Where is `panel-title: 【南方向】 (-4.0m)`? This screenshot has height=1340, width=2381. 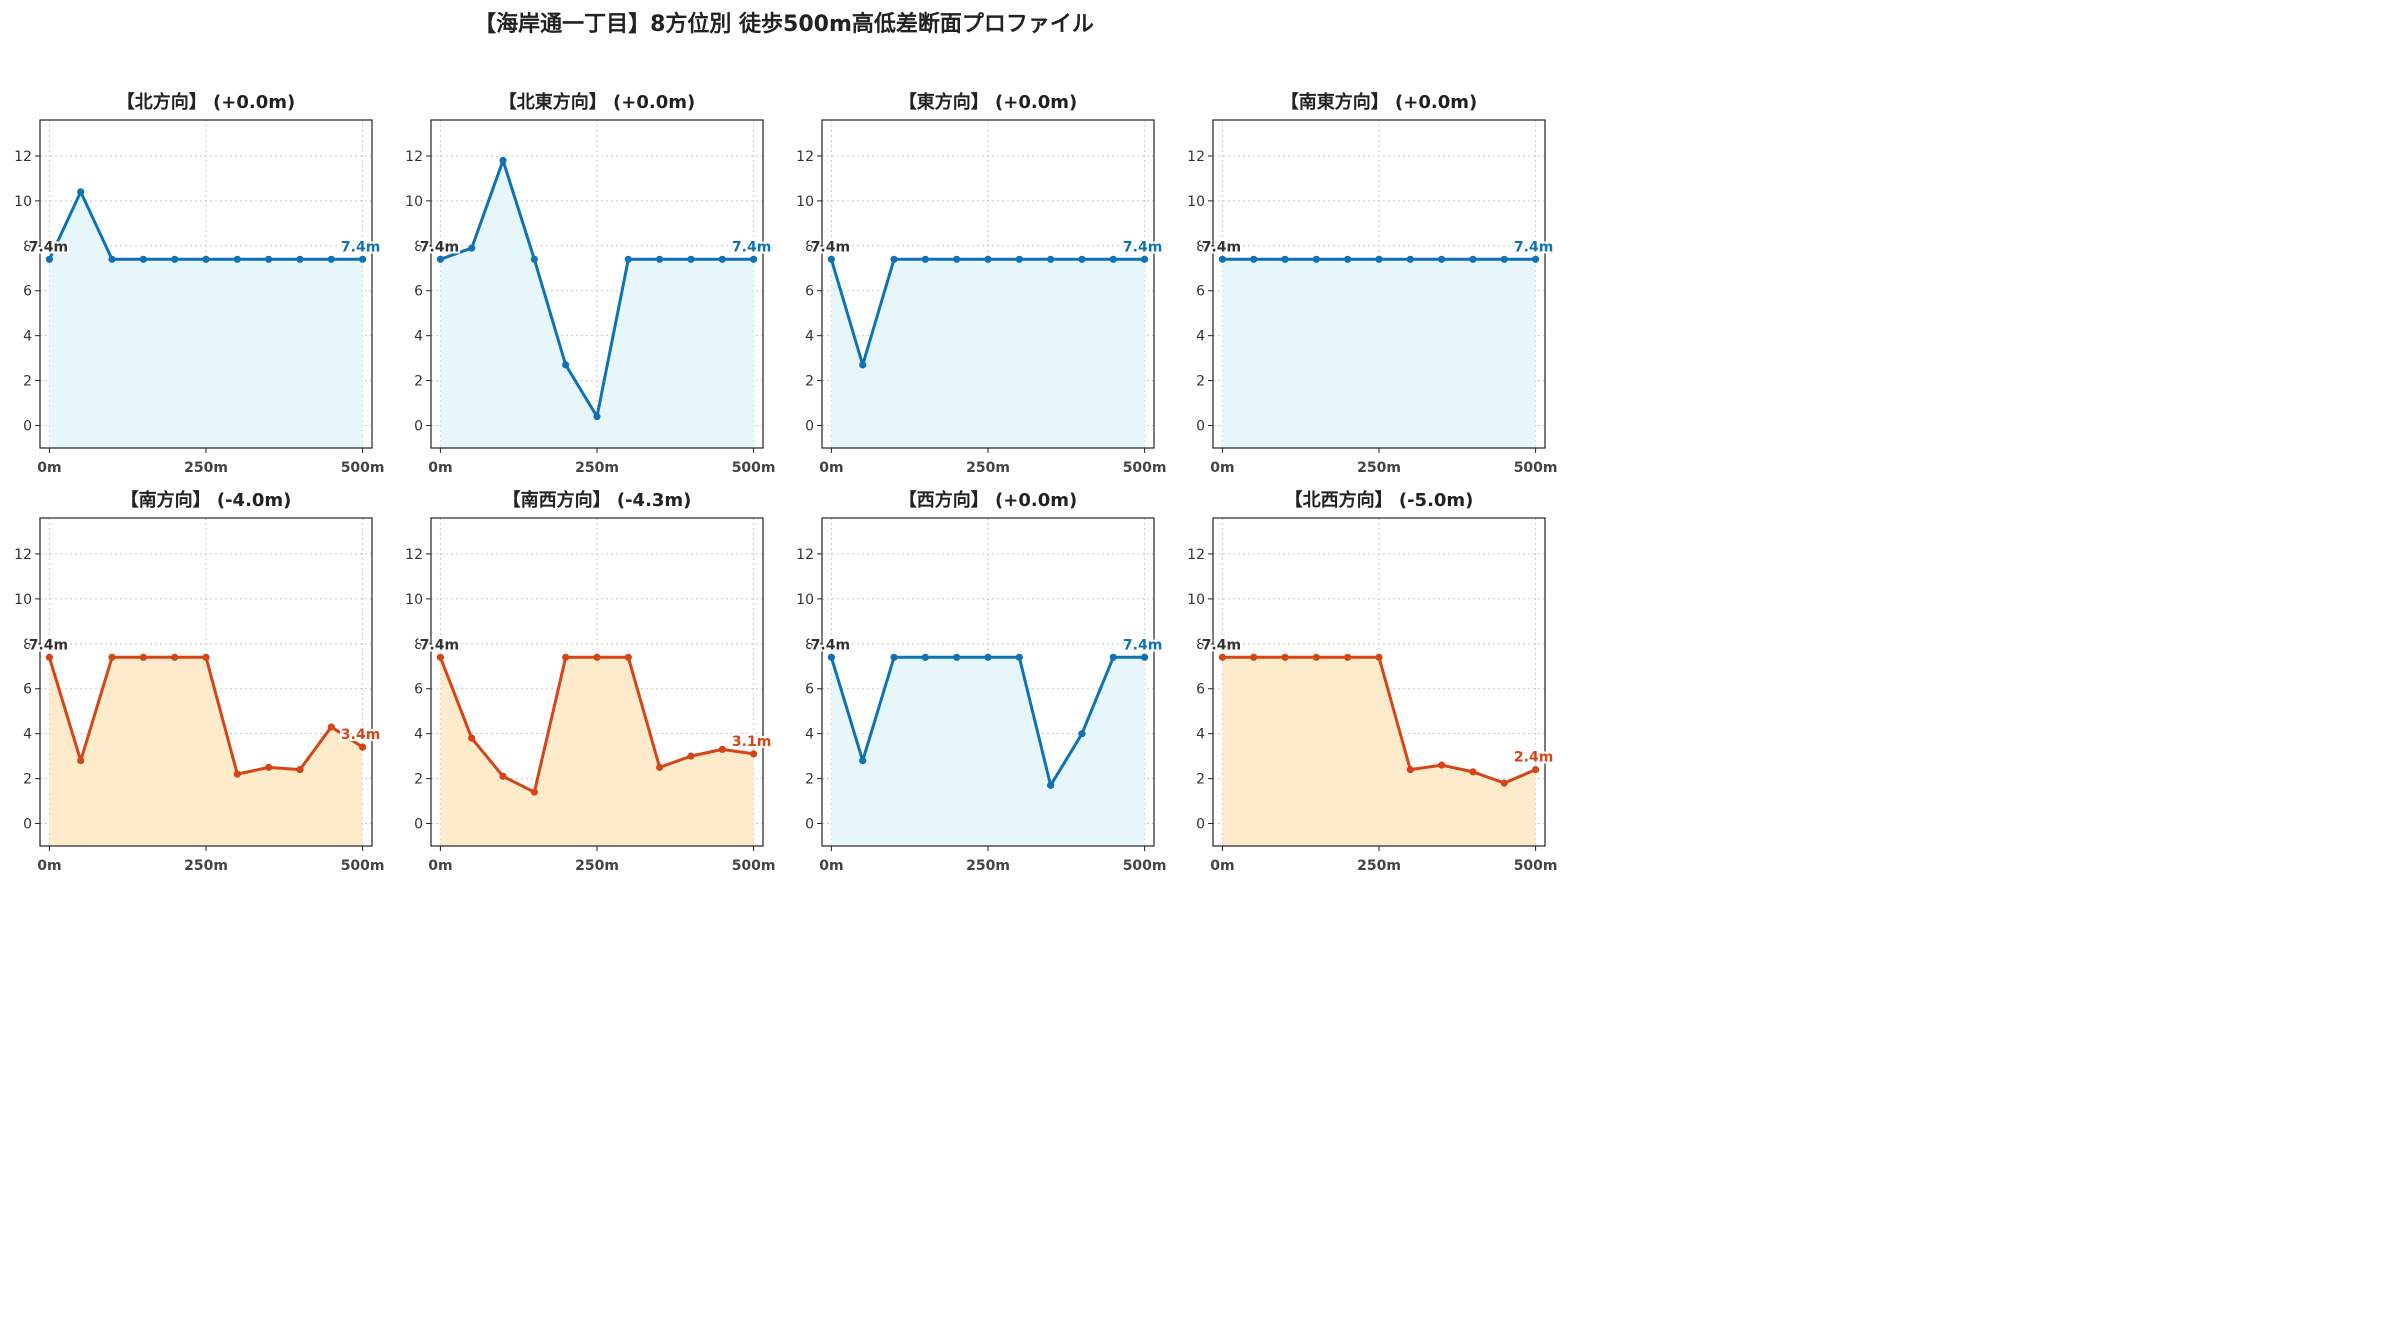
panel-title: 【南方向】 (-4.0m) is located at coordinates (206, 500).